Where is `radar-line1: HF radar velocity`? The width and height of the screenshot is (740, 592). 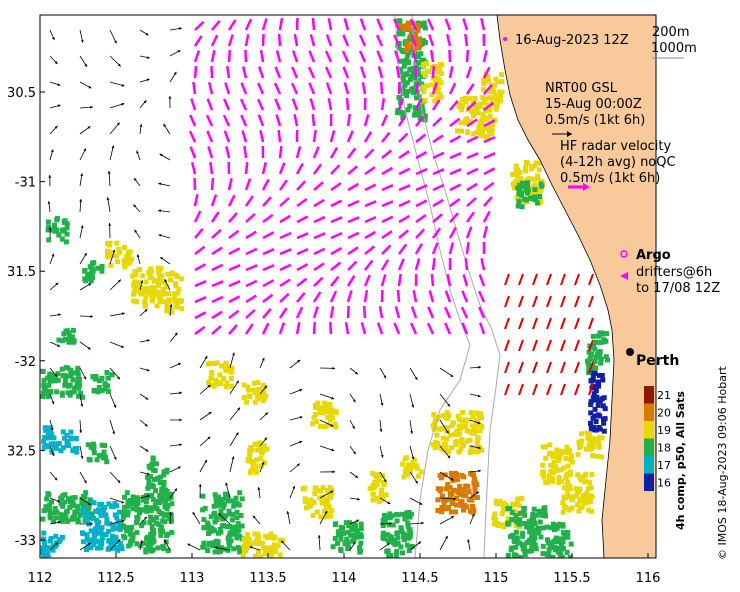
radar-line1: HF radar velocity is located at coordinates (616, 146).